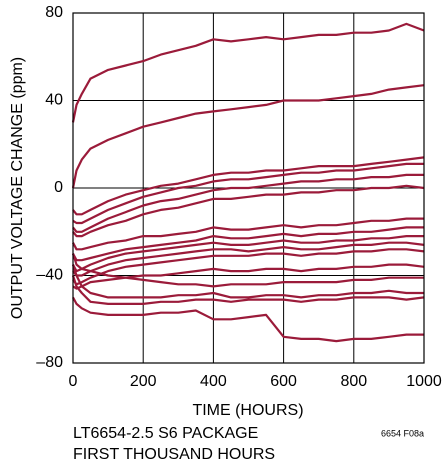 Image resolution: width=445 pixels, height=466 pixels. Describe the element at coordinates (283, 381) in the screenshot. I see `x-tick-label: 600` at that location.